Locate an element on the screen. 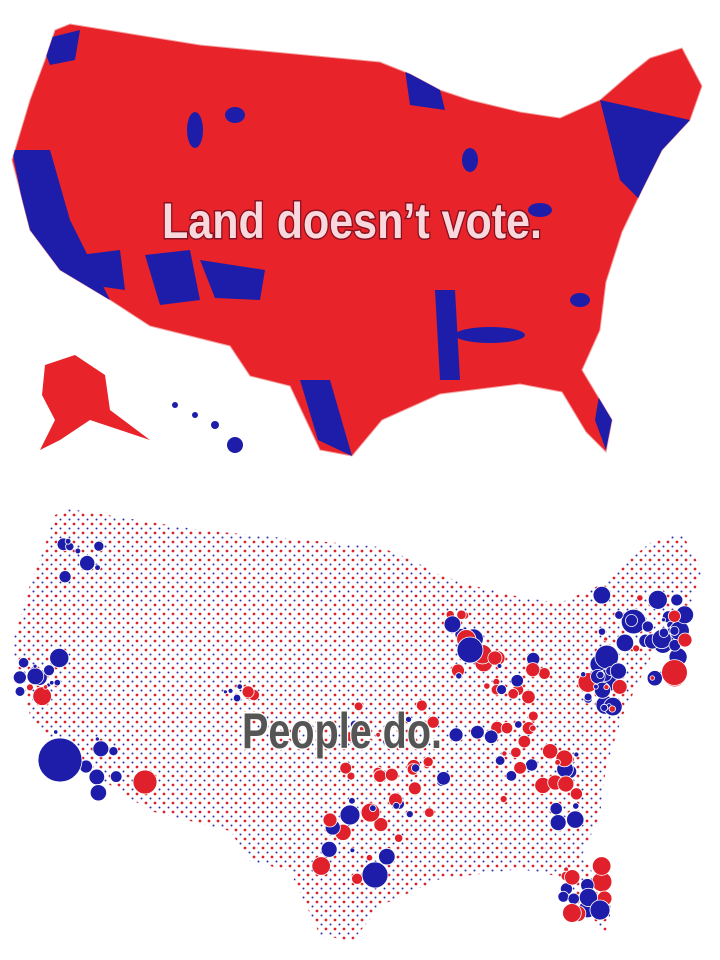 The image size is (720, 960). hawaii is located at coordinates (207, 427).